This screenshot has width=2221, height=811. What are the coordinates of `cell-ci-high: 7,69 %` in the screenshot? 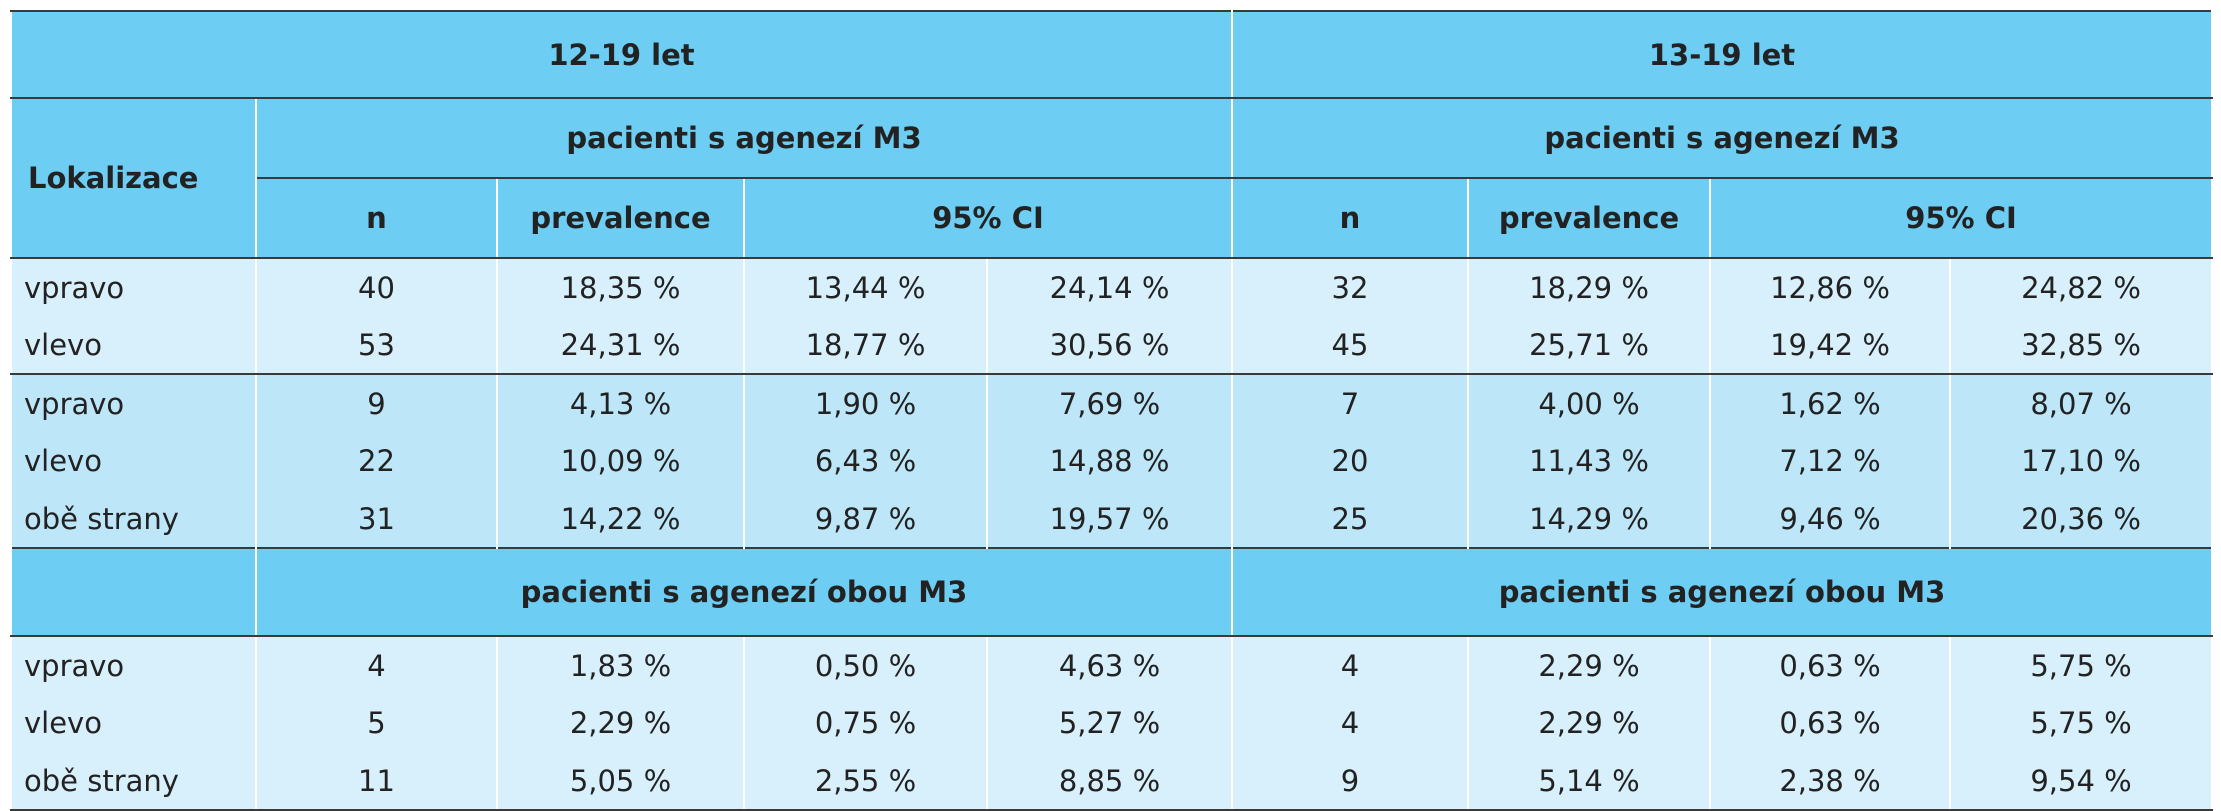 It's located at (1109, 402).